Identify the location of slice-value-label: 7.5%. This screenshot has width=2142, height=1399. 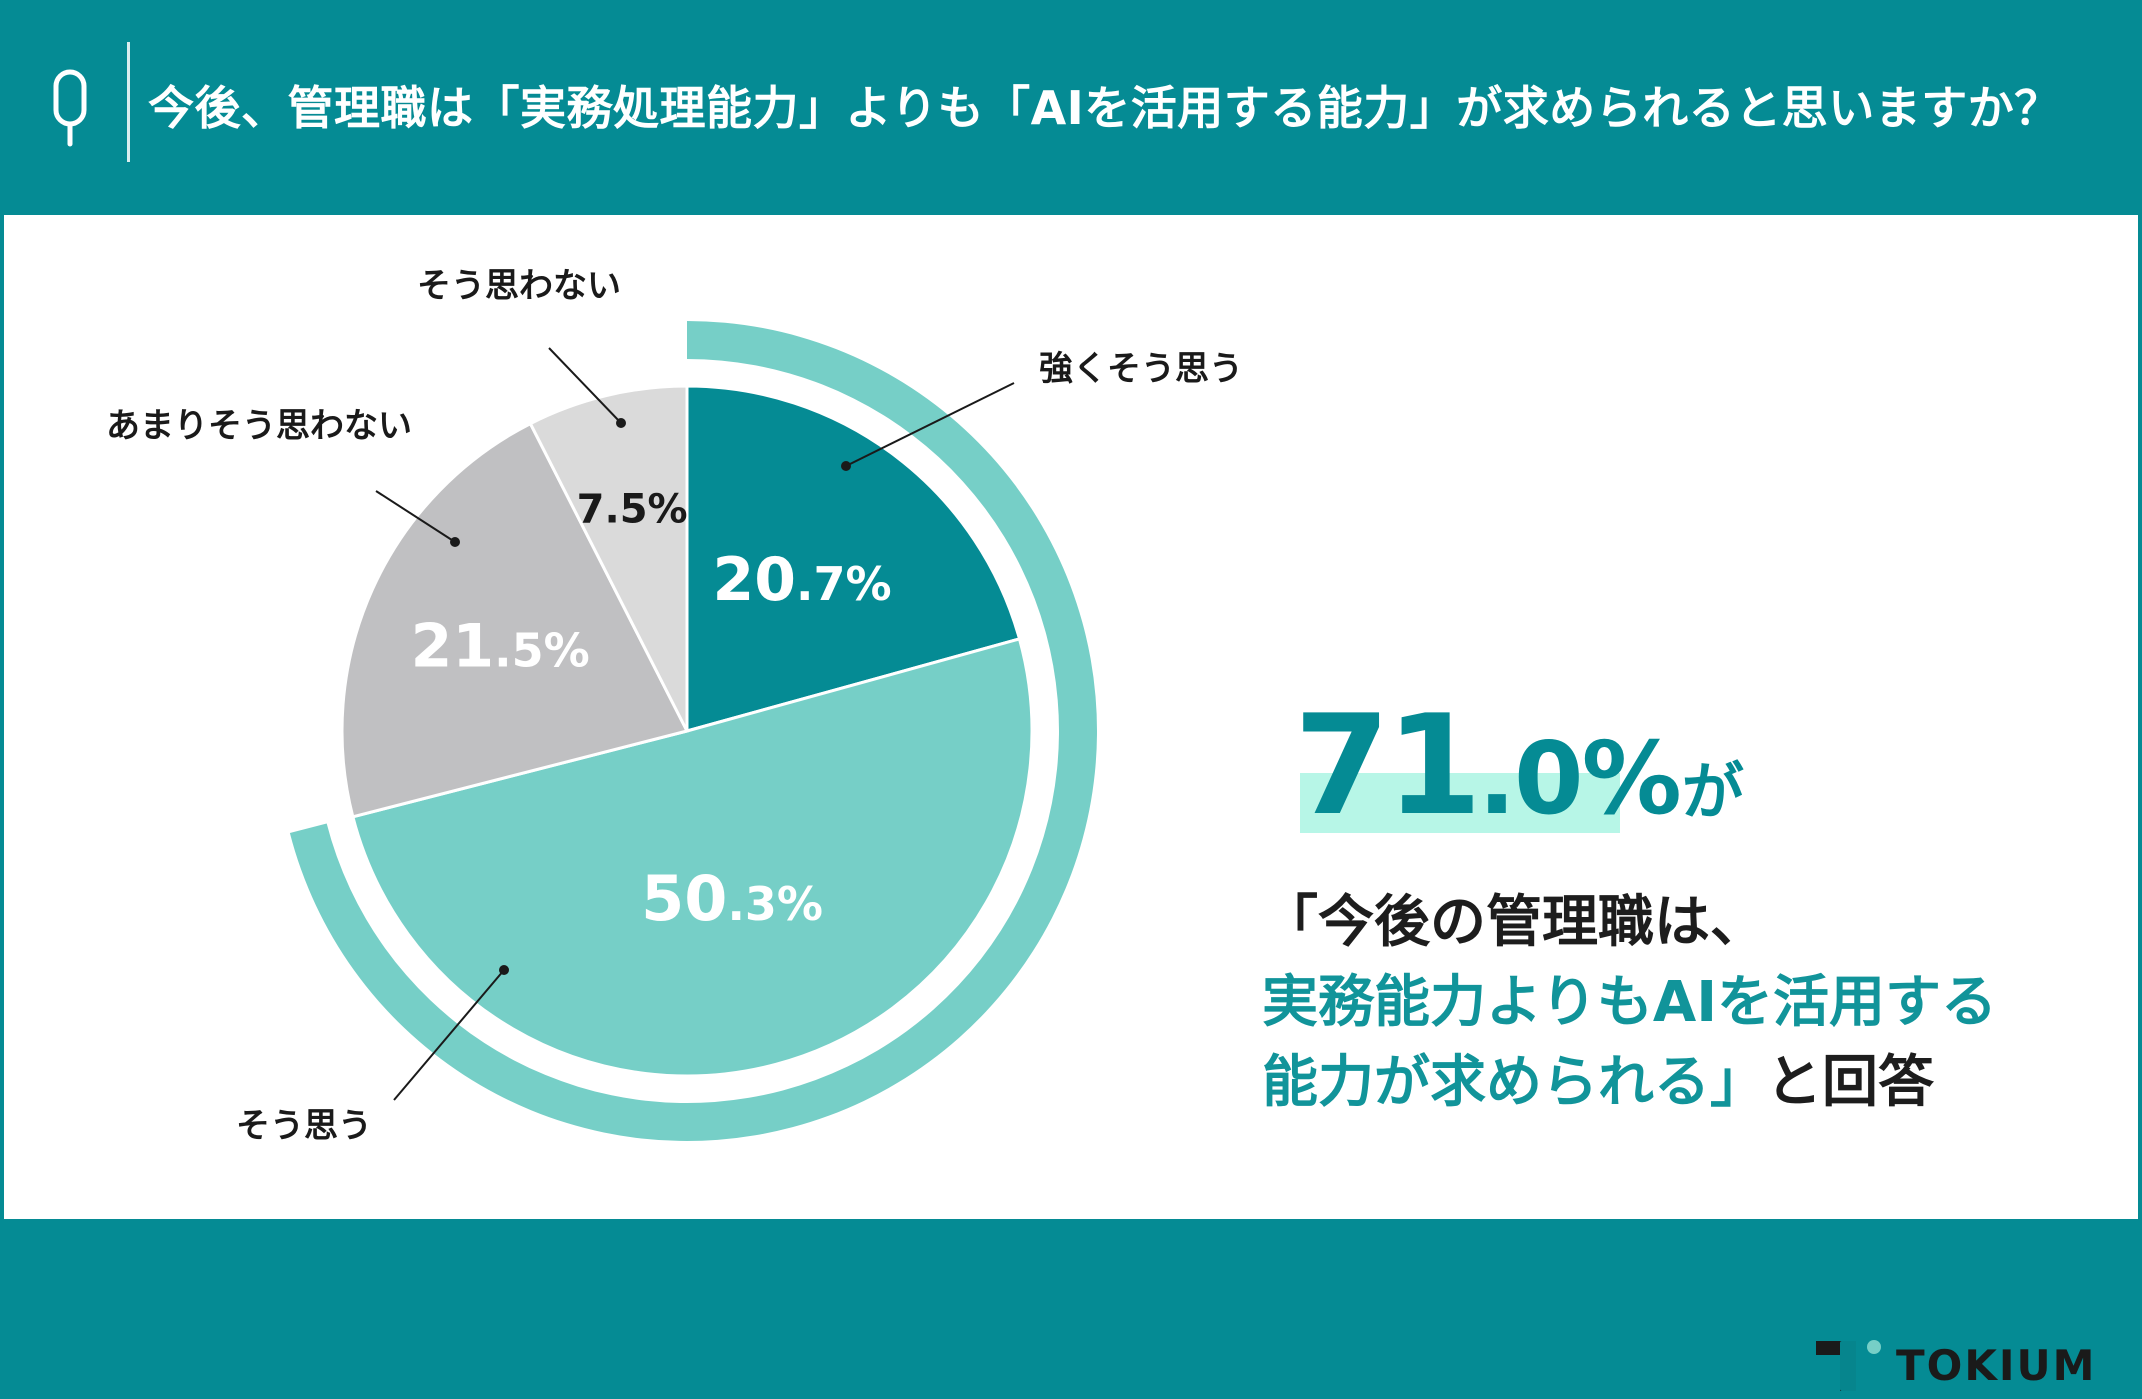
(632, 509).